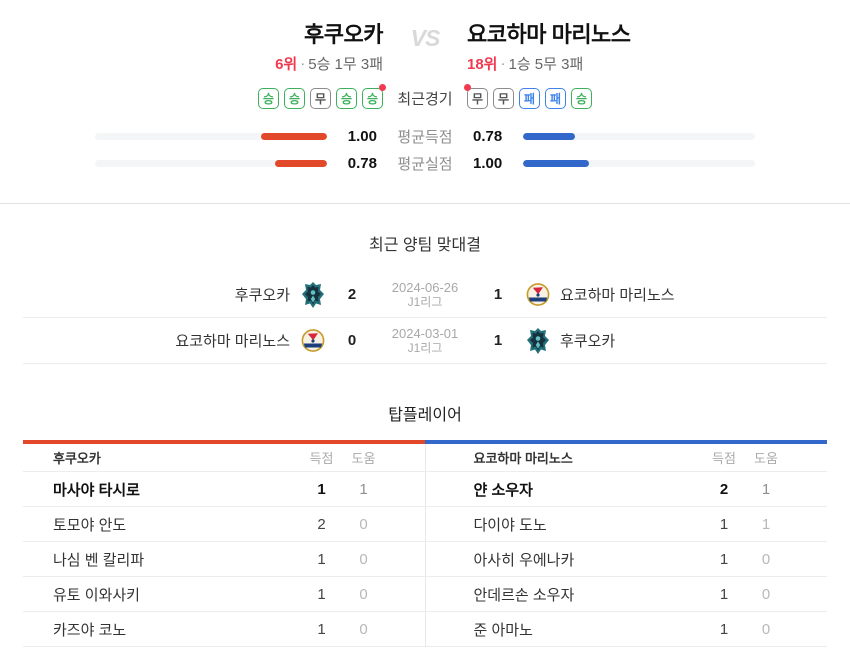 The image size is (850, 650). Describe the element at coordinates (524, 560) in the screenshot. I see `player-name: 아사히 우에나카` at that location.